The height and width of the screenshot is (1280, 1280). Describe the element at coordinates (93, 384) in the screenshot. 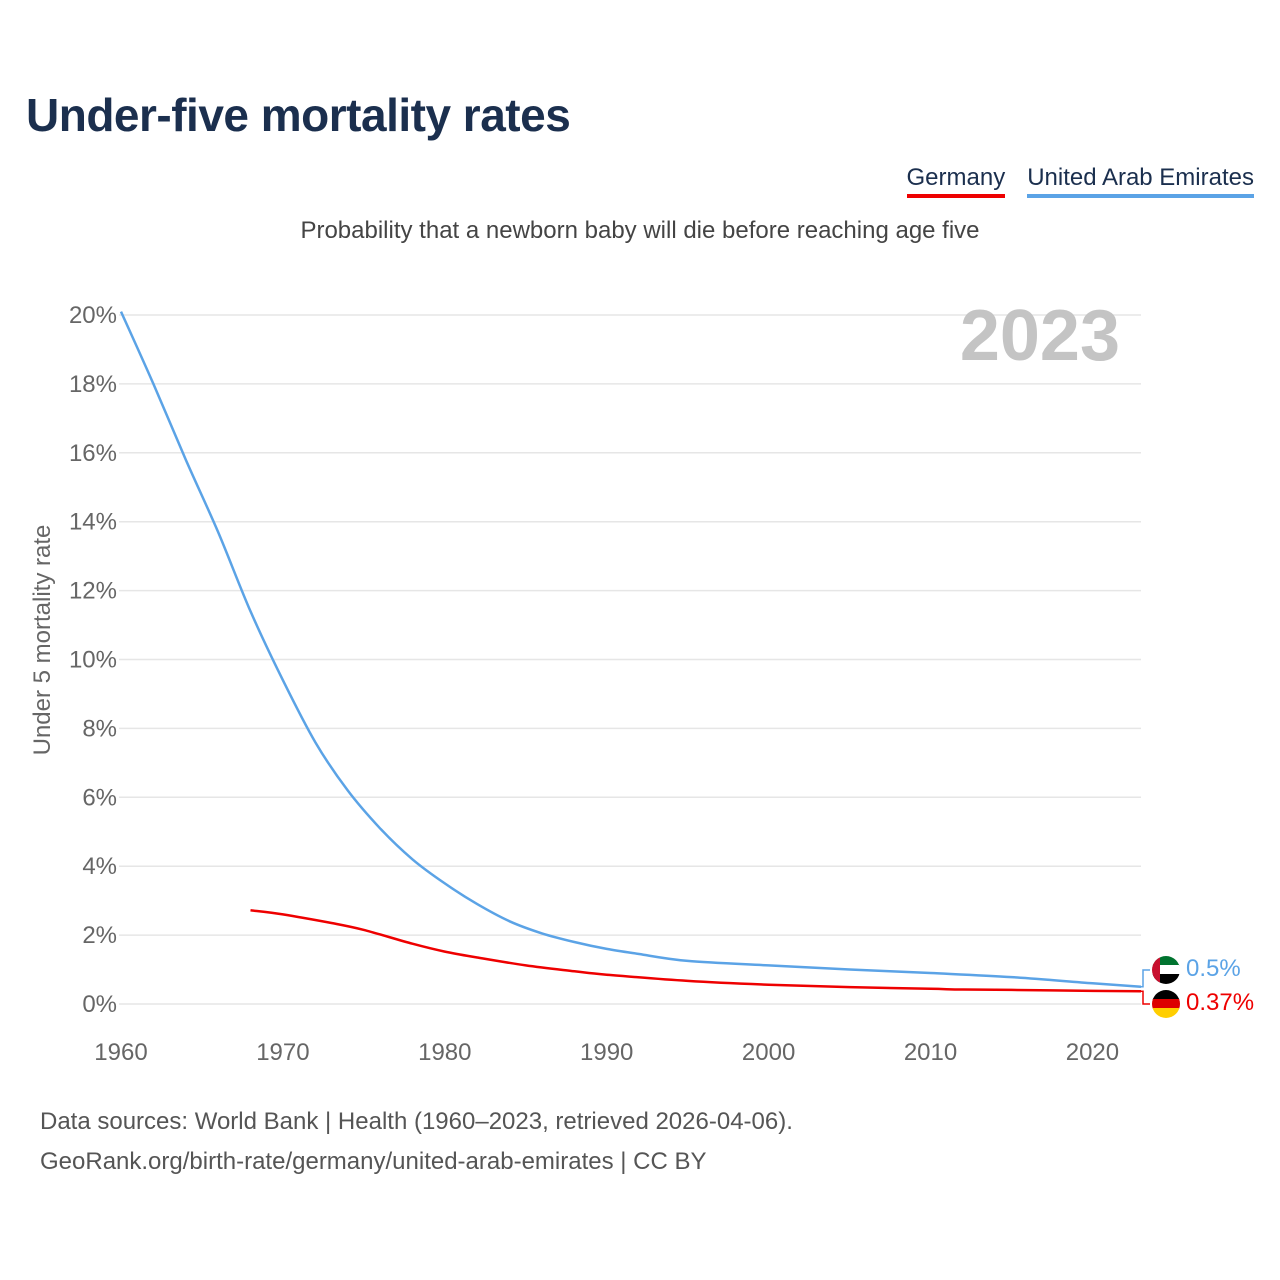

I see `y-tick-label: 18%` at that location.